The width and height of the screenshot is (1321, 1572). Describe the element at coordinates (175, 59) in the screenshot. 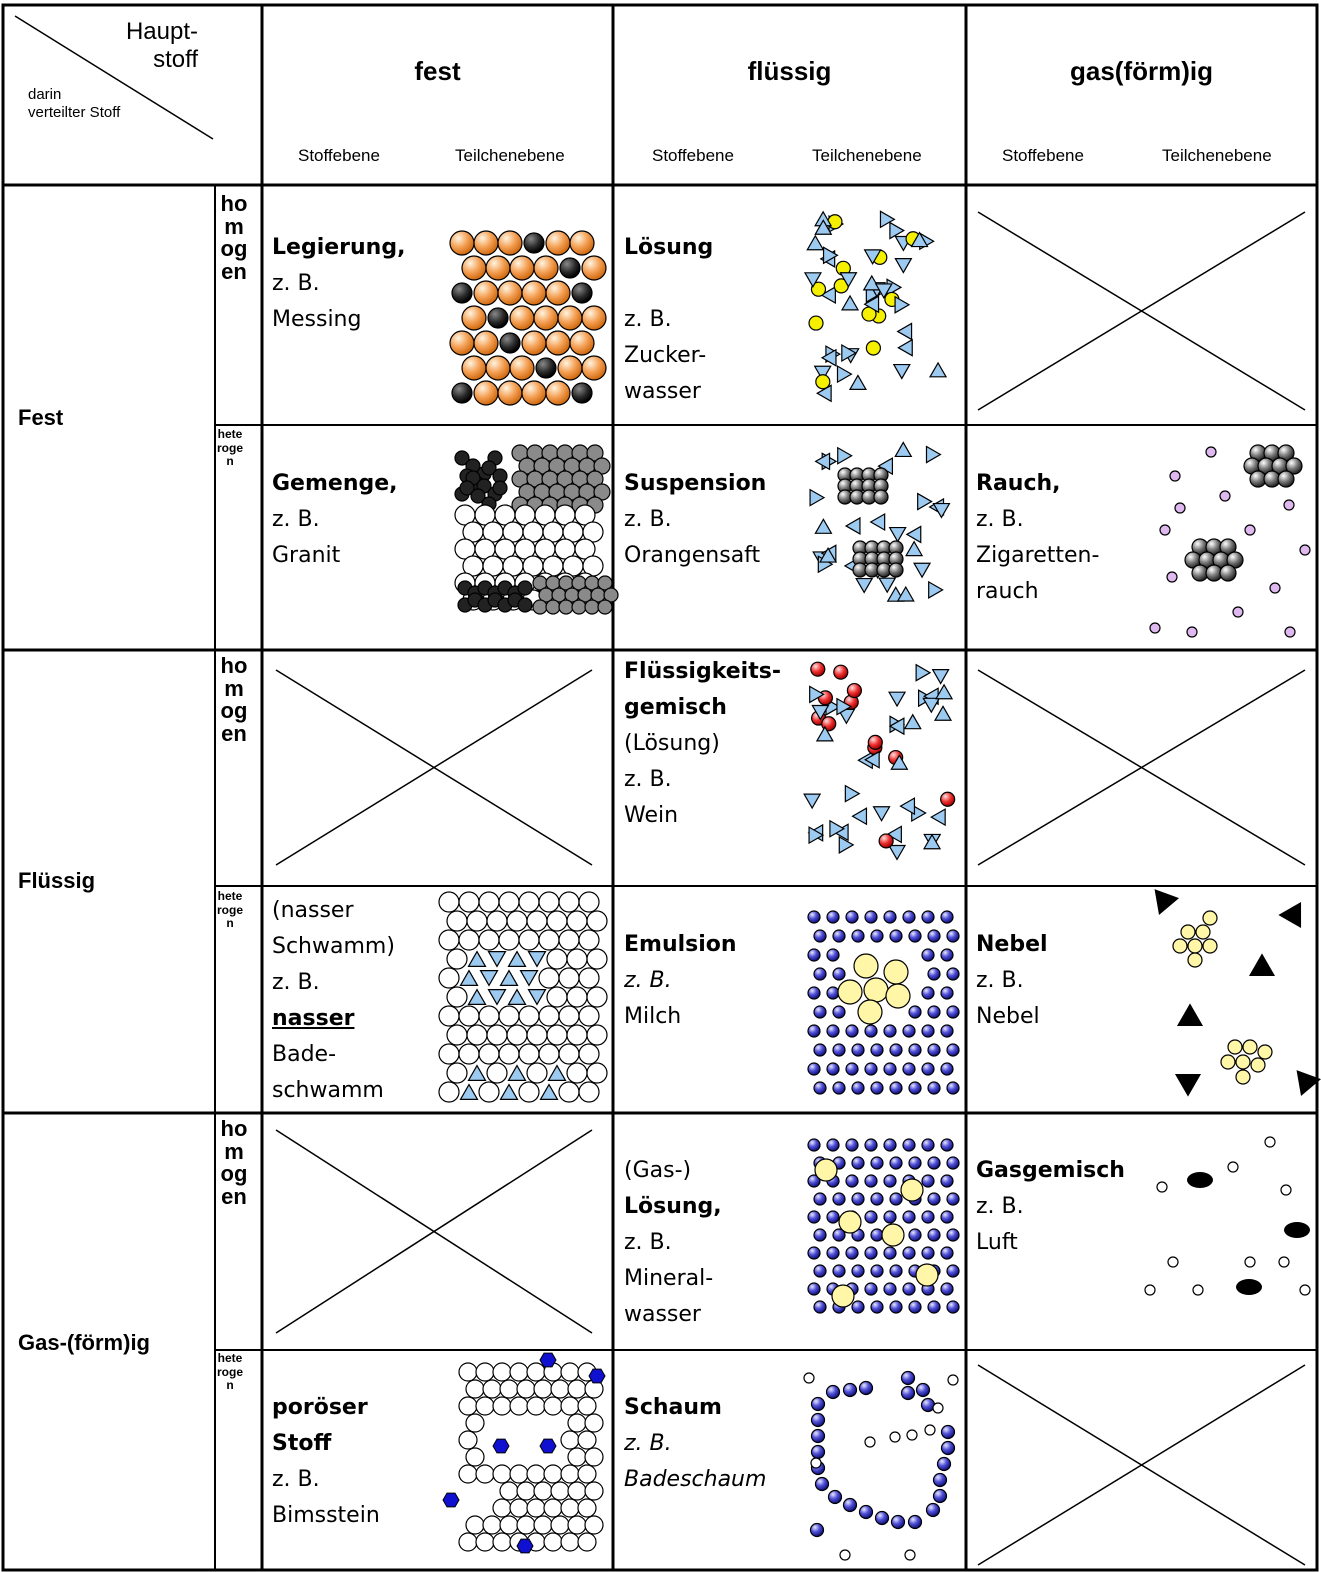

I see `corner-top-line2: stoff` at that location.